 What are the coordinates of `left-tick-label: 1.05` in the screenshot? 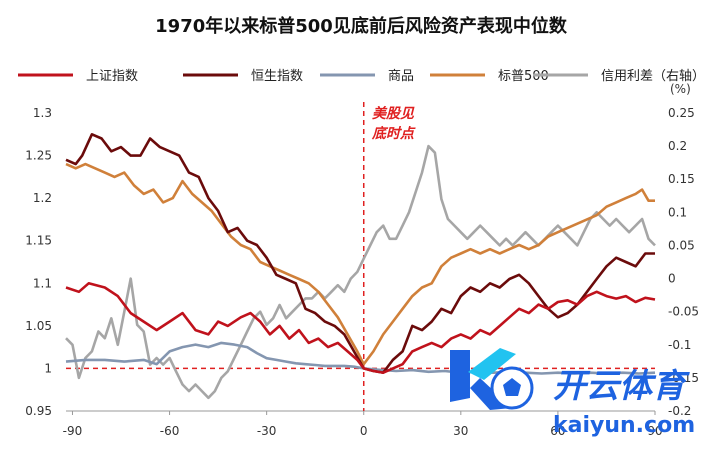 It's located at (38, 326).